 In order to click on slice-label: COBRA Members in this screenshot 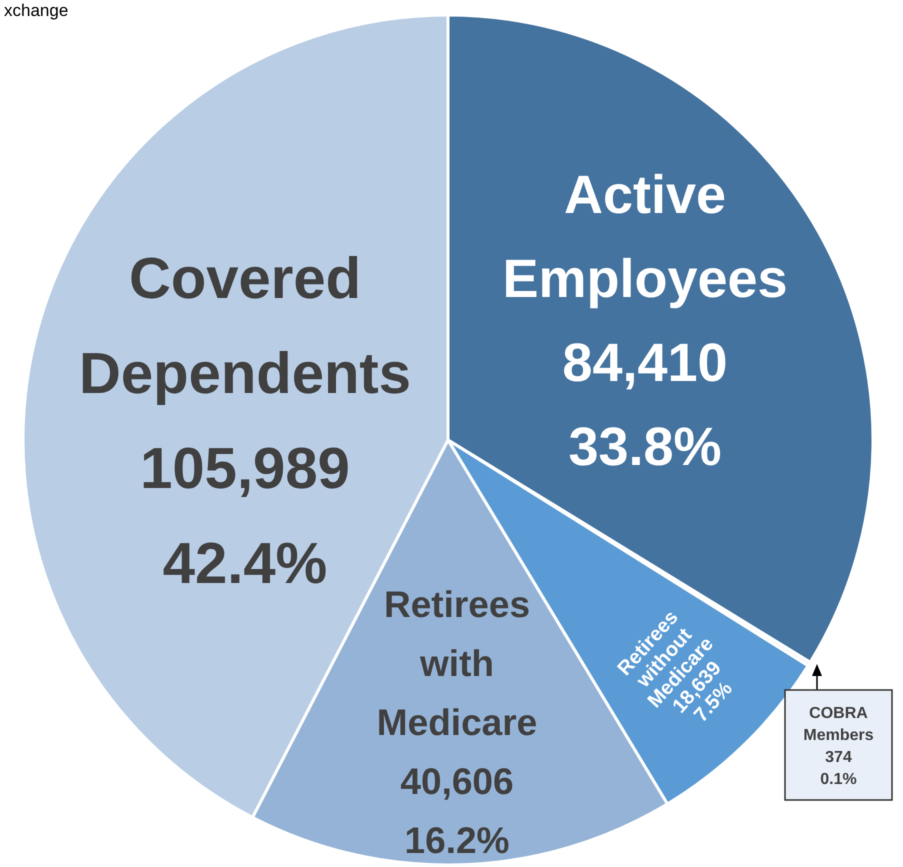, I will do `click(838, 724)`.